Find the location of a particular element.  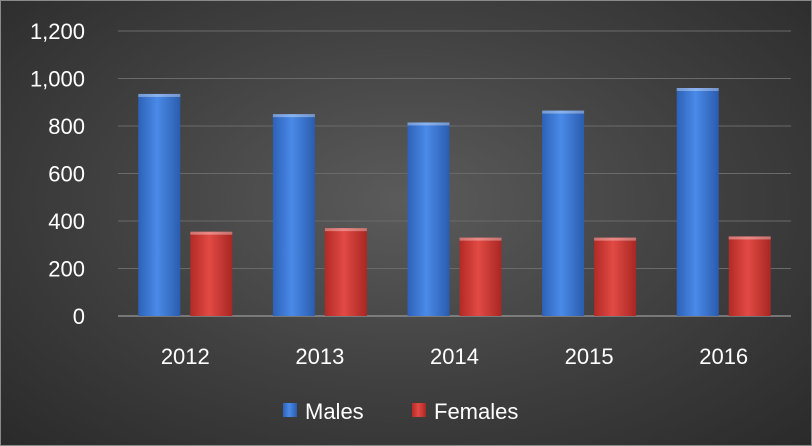

bar-females-2012 is located at coordinates (211, 273).